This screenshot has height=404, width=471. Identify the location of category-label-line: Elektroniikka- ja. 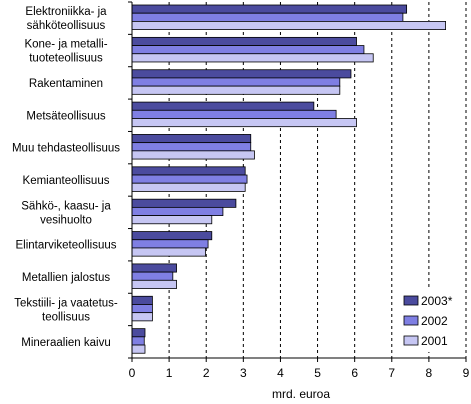
(66, 12).